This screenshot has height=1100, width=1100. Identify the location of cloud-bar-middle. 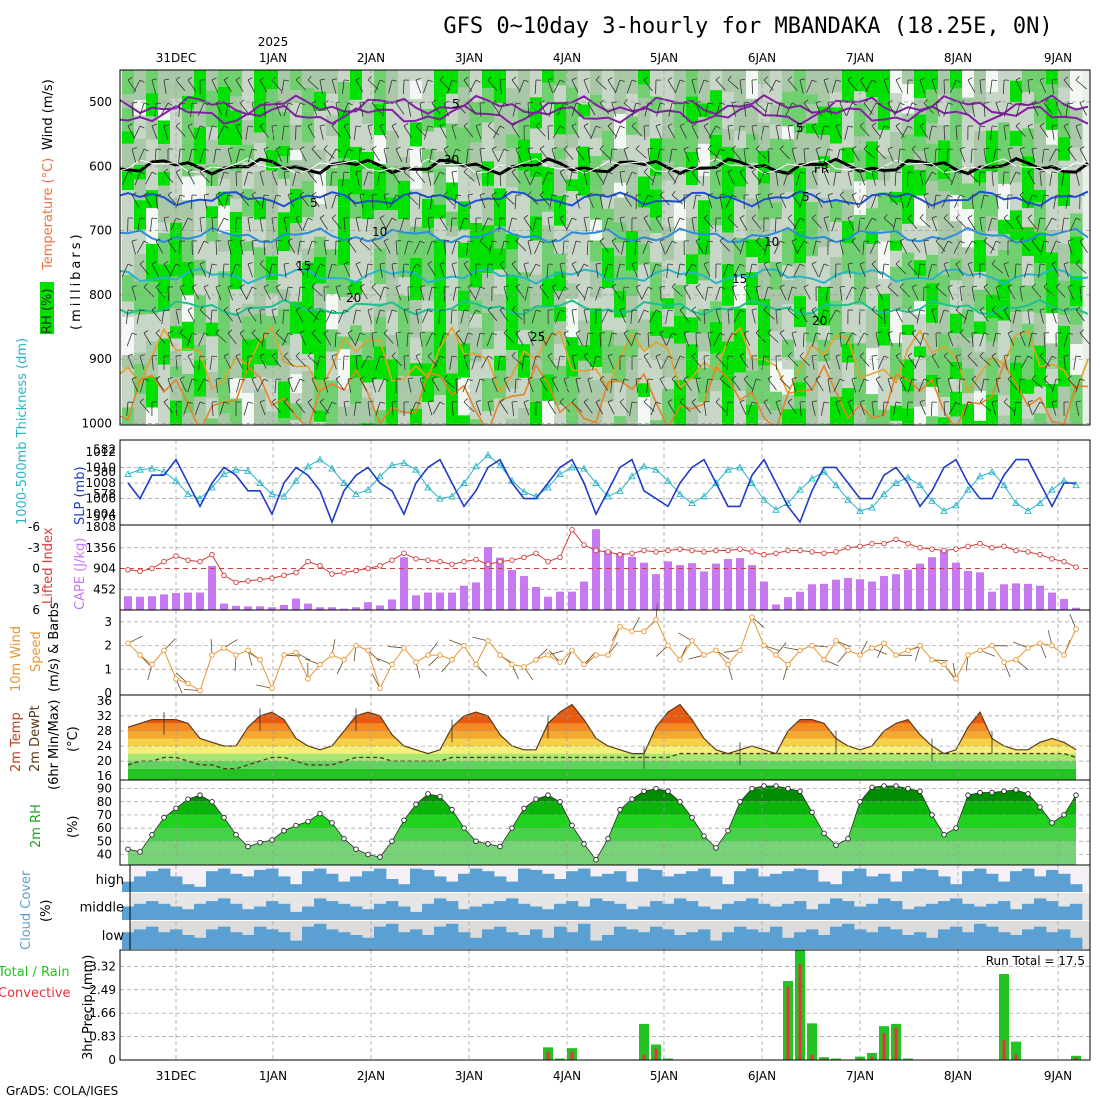
(920, 913).